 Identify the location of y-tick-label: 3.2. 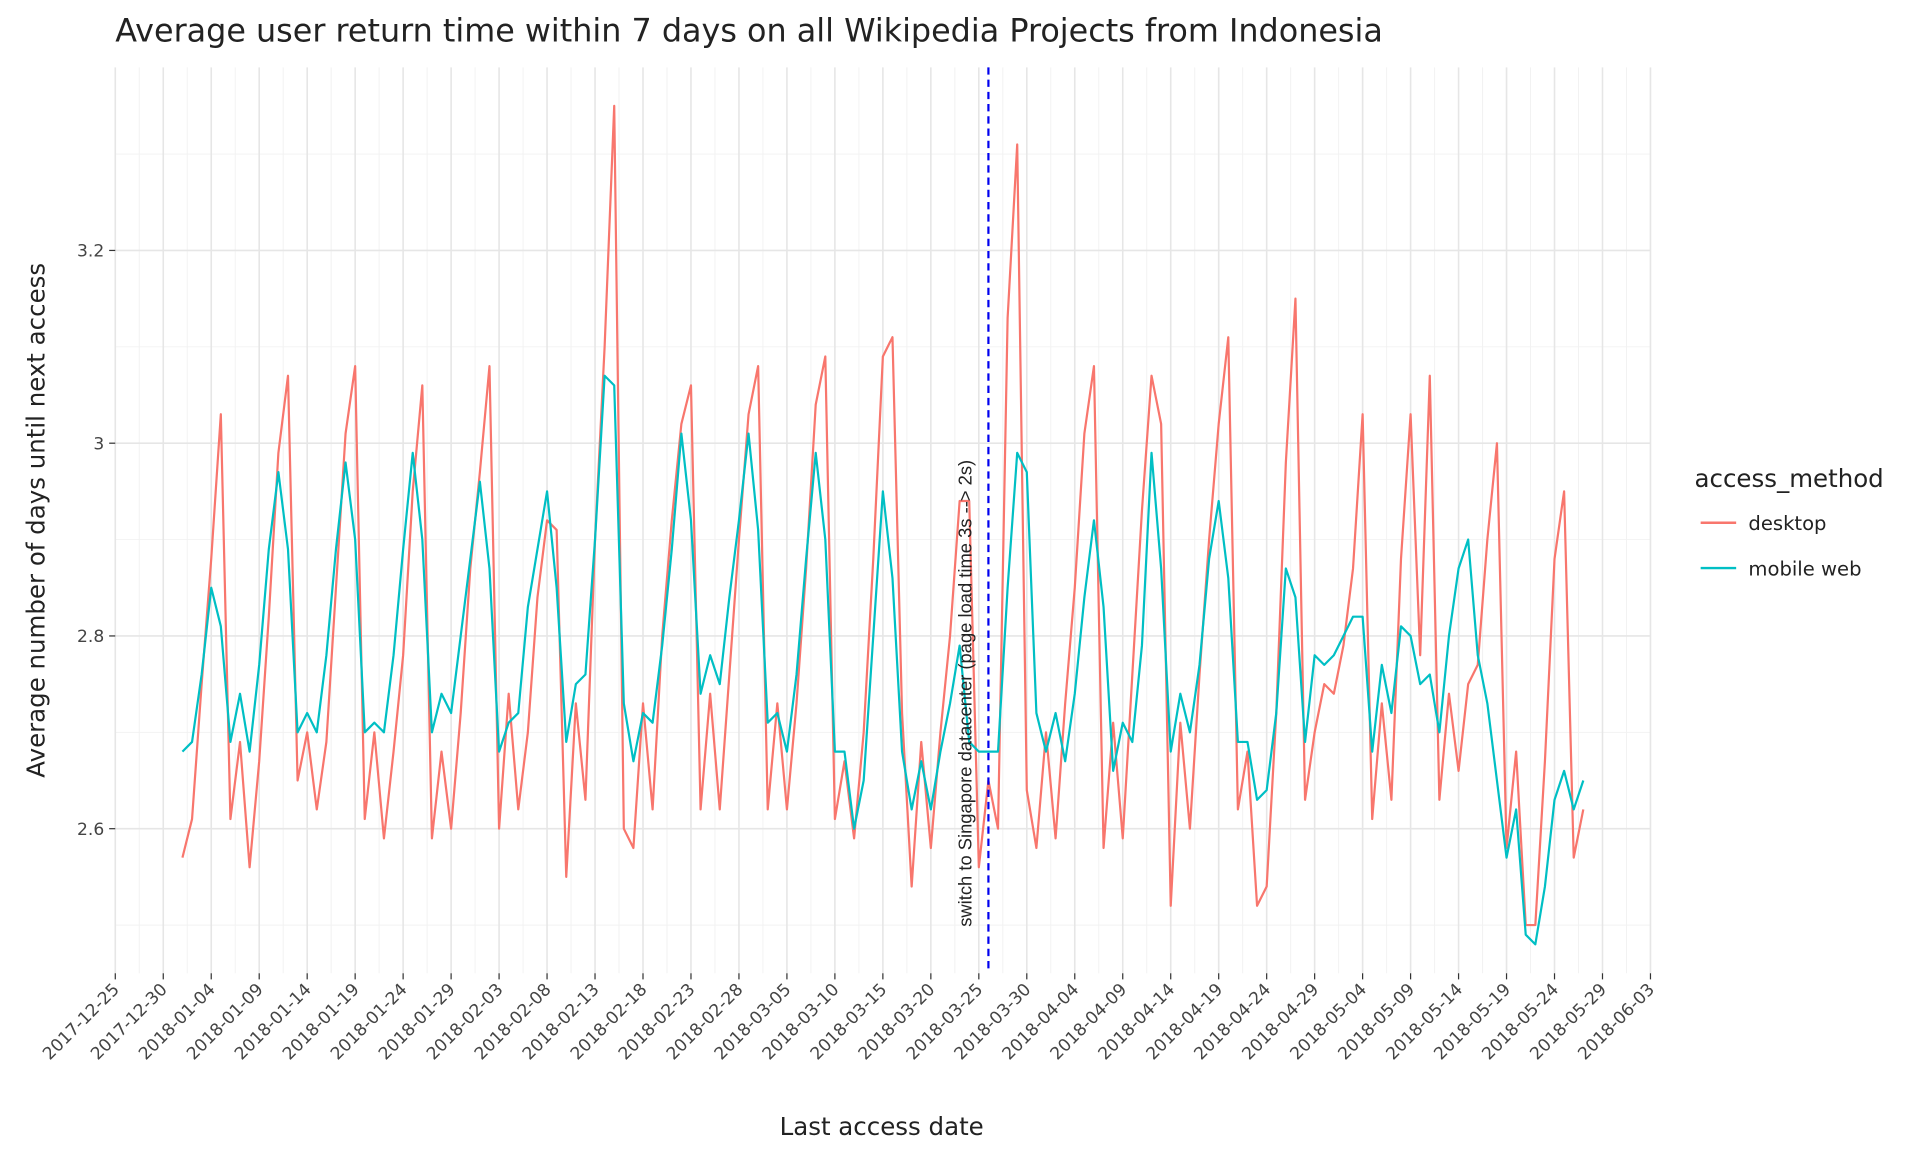
(90, 252).